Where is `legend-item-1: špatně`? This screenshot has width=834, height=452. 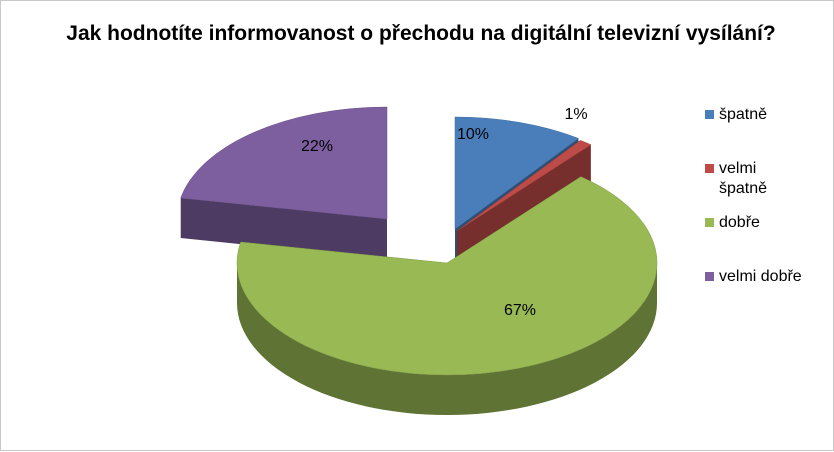
legend-item-1: špatně is located at coordinates (767, 115).